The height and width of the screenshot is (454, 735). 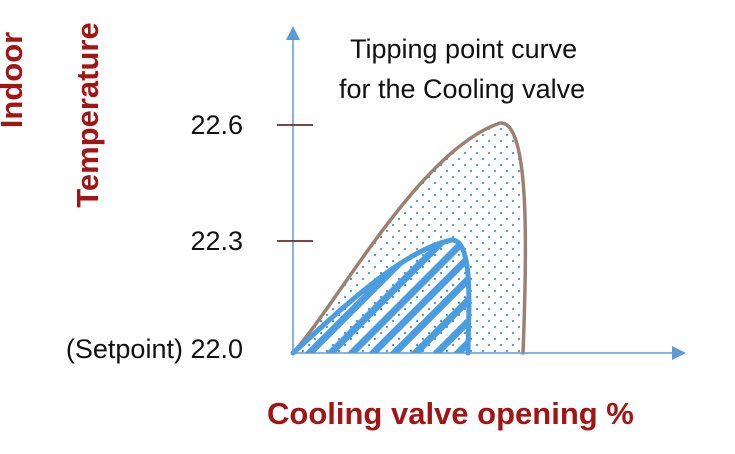 I want to click on y-tick-label: 22.3, so click(x=216, y=241).